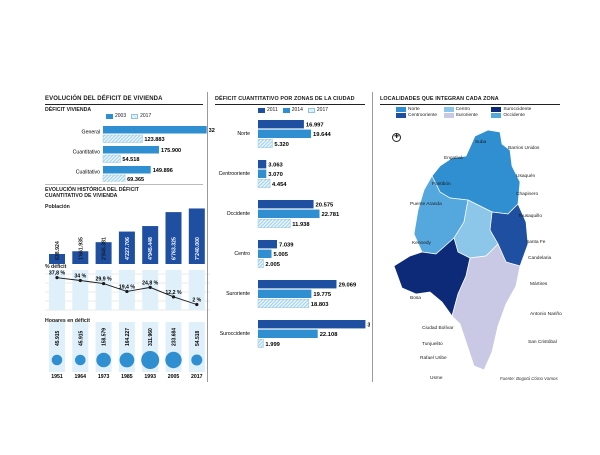 This screenshot has height=455, width=600. I want to click on pct-value-label: 29,9 %, so click(104, 280).